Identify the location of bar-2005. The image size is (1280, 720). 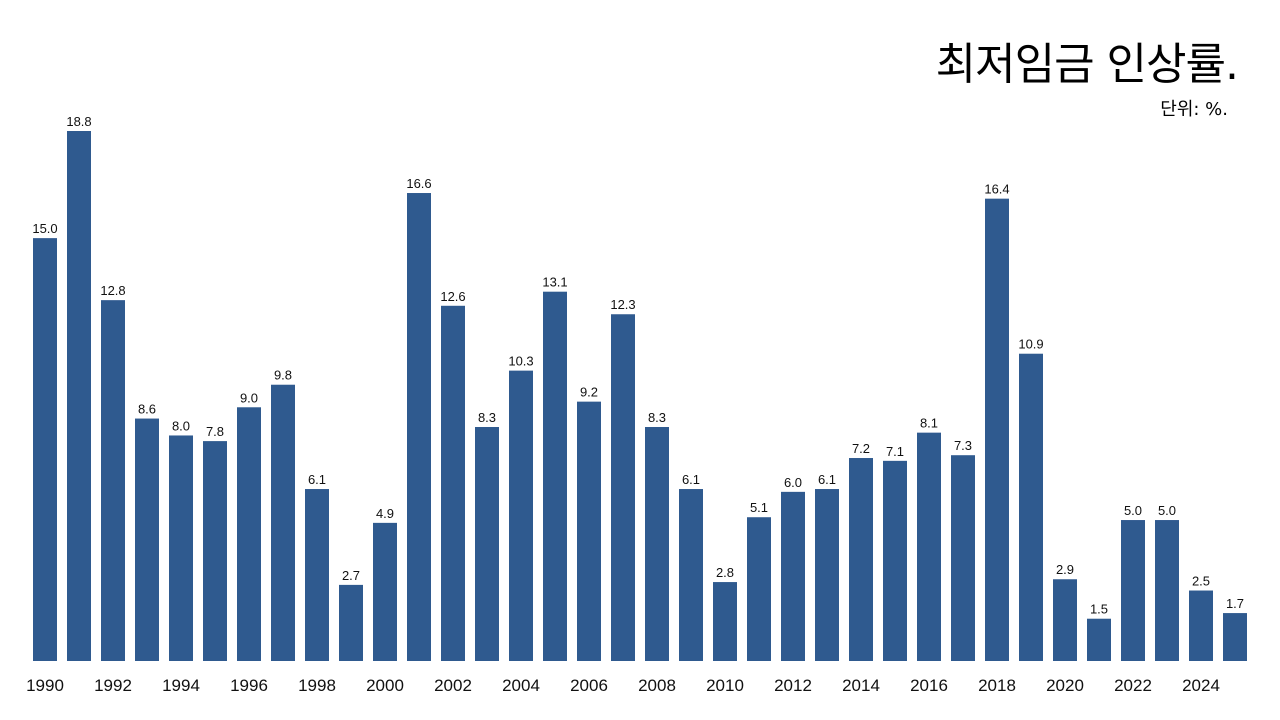
(555, 476).